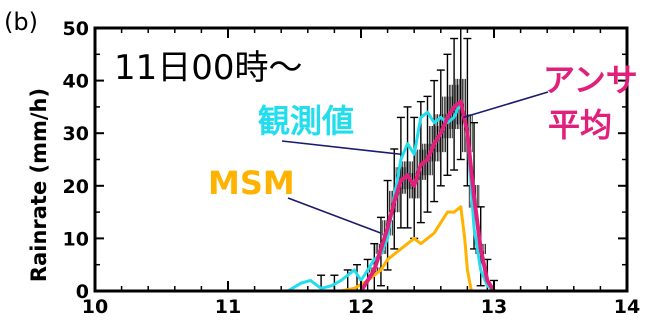 The image size is (646, 323). Describe the element at coordinates (306, 121) in the screenshot. I see `annotation-observed: 観測値` at that location.